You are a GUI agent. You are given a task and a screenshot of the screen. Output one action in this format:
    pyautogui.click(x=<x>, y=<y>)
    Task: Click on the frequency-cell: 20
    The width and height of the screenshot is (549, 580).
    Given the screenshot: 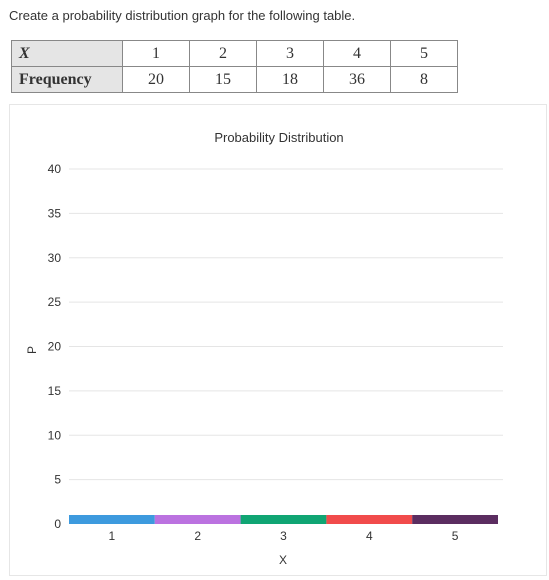 What is the action you would take?
    pyautogui.click(x=156, y=79)
    